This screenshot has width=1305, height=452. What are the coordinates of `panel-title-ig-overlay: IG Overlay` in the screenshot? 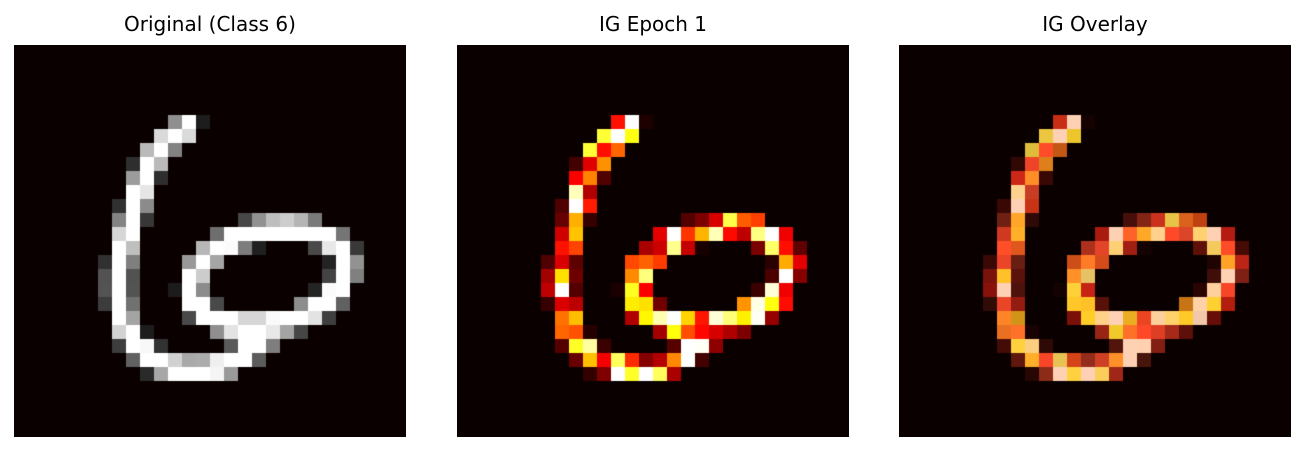 It's located at (1095, 24).